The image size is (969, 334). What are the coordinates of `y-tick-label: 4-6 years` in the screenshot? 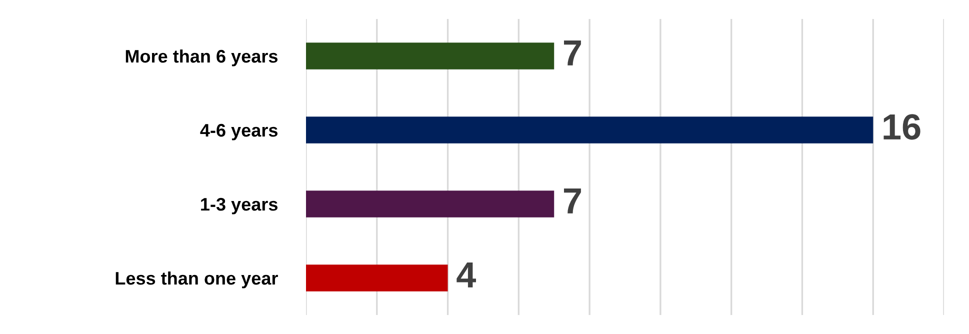 It's located at (239, 132).